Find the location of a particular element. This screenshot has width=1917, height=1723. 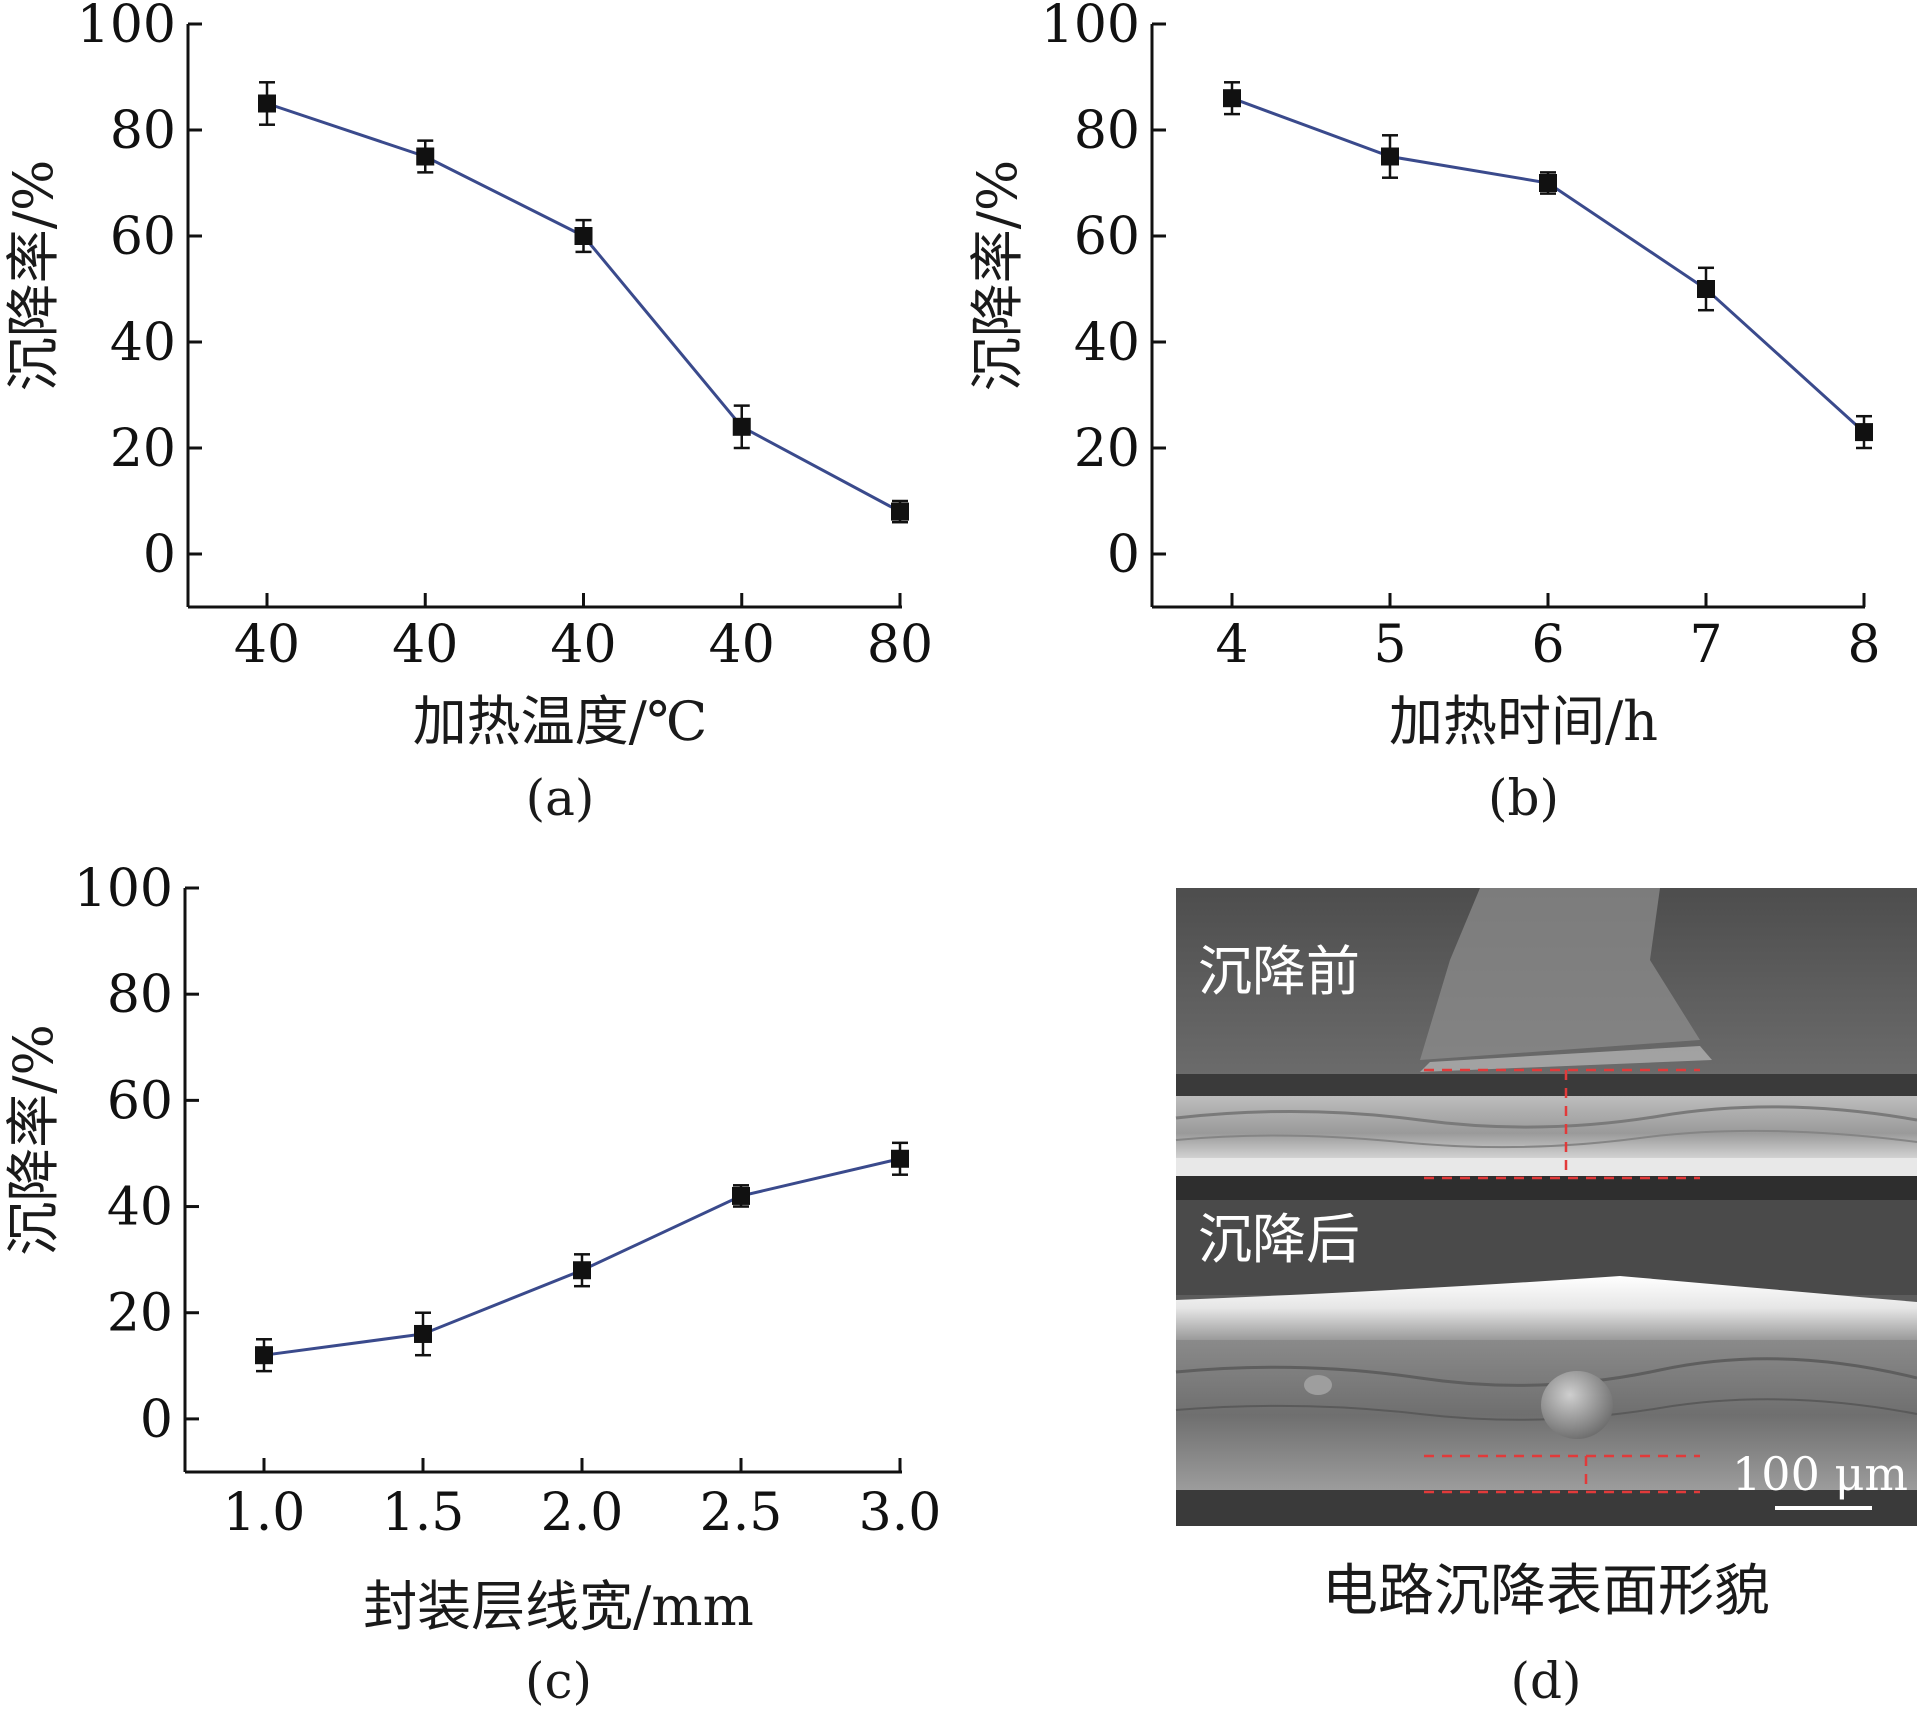

x-tick-label: 80 is located at coordinates (900, 645).